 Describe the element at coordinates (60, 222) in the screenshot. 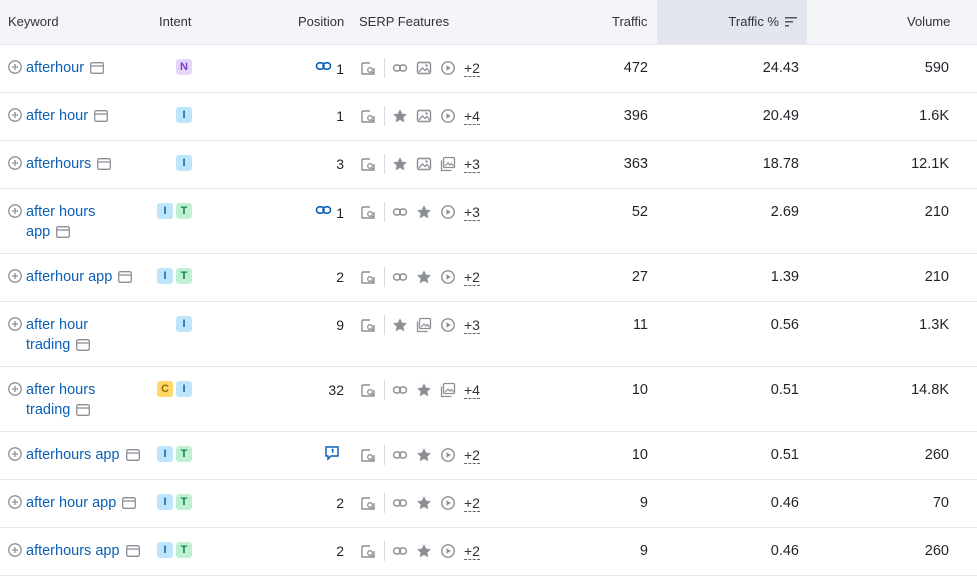

I see `keyword-link: after hours app` at that location.